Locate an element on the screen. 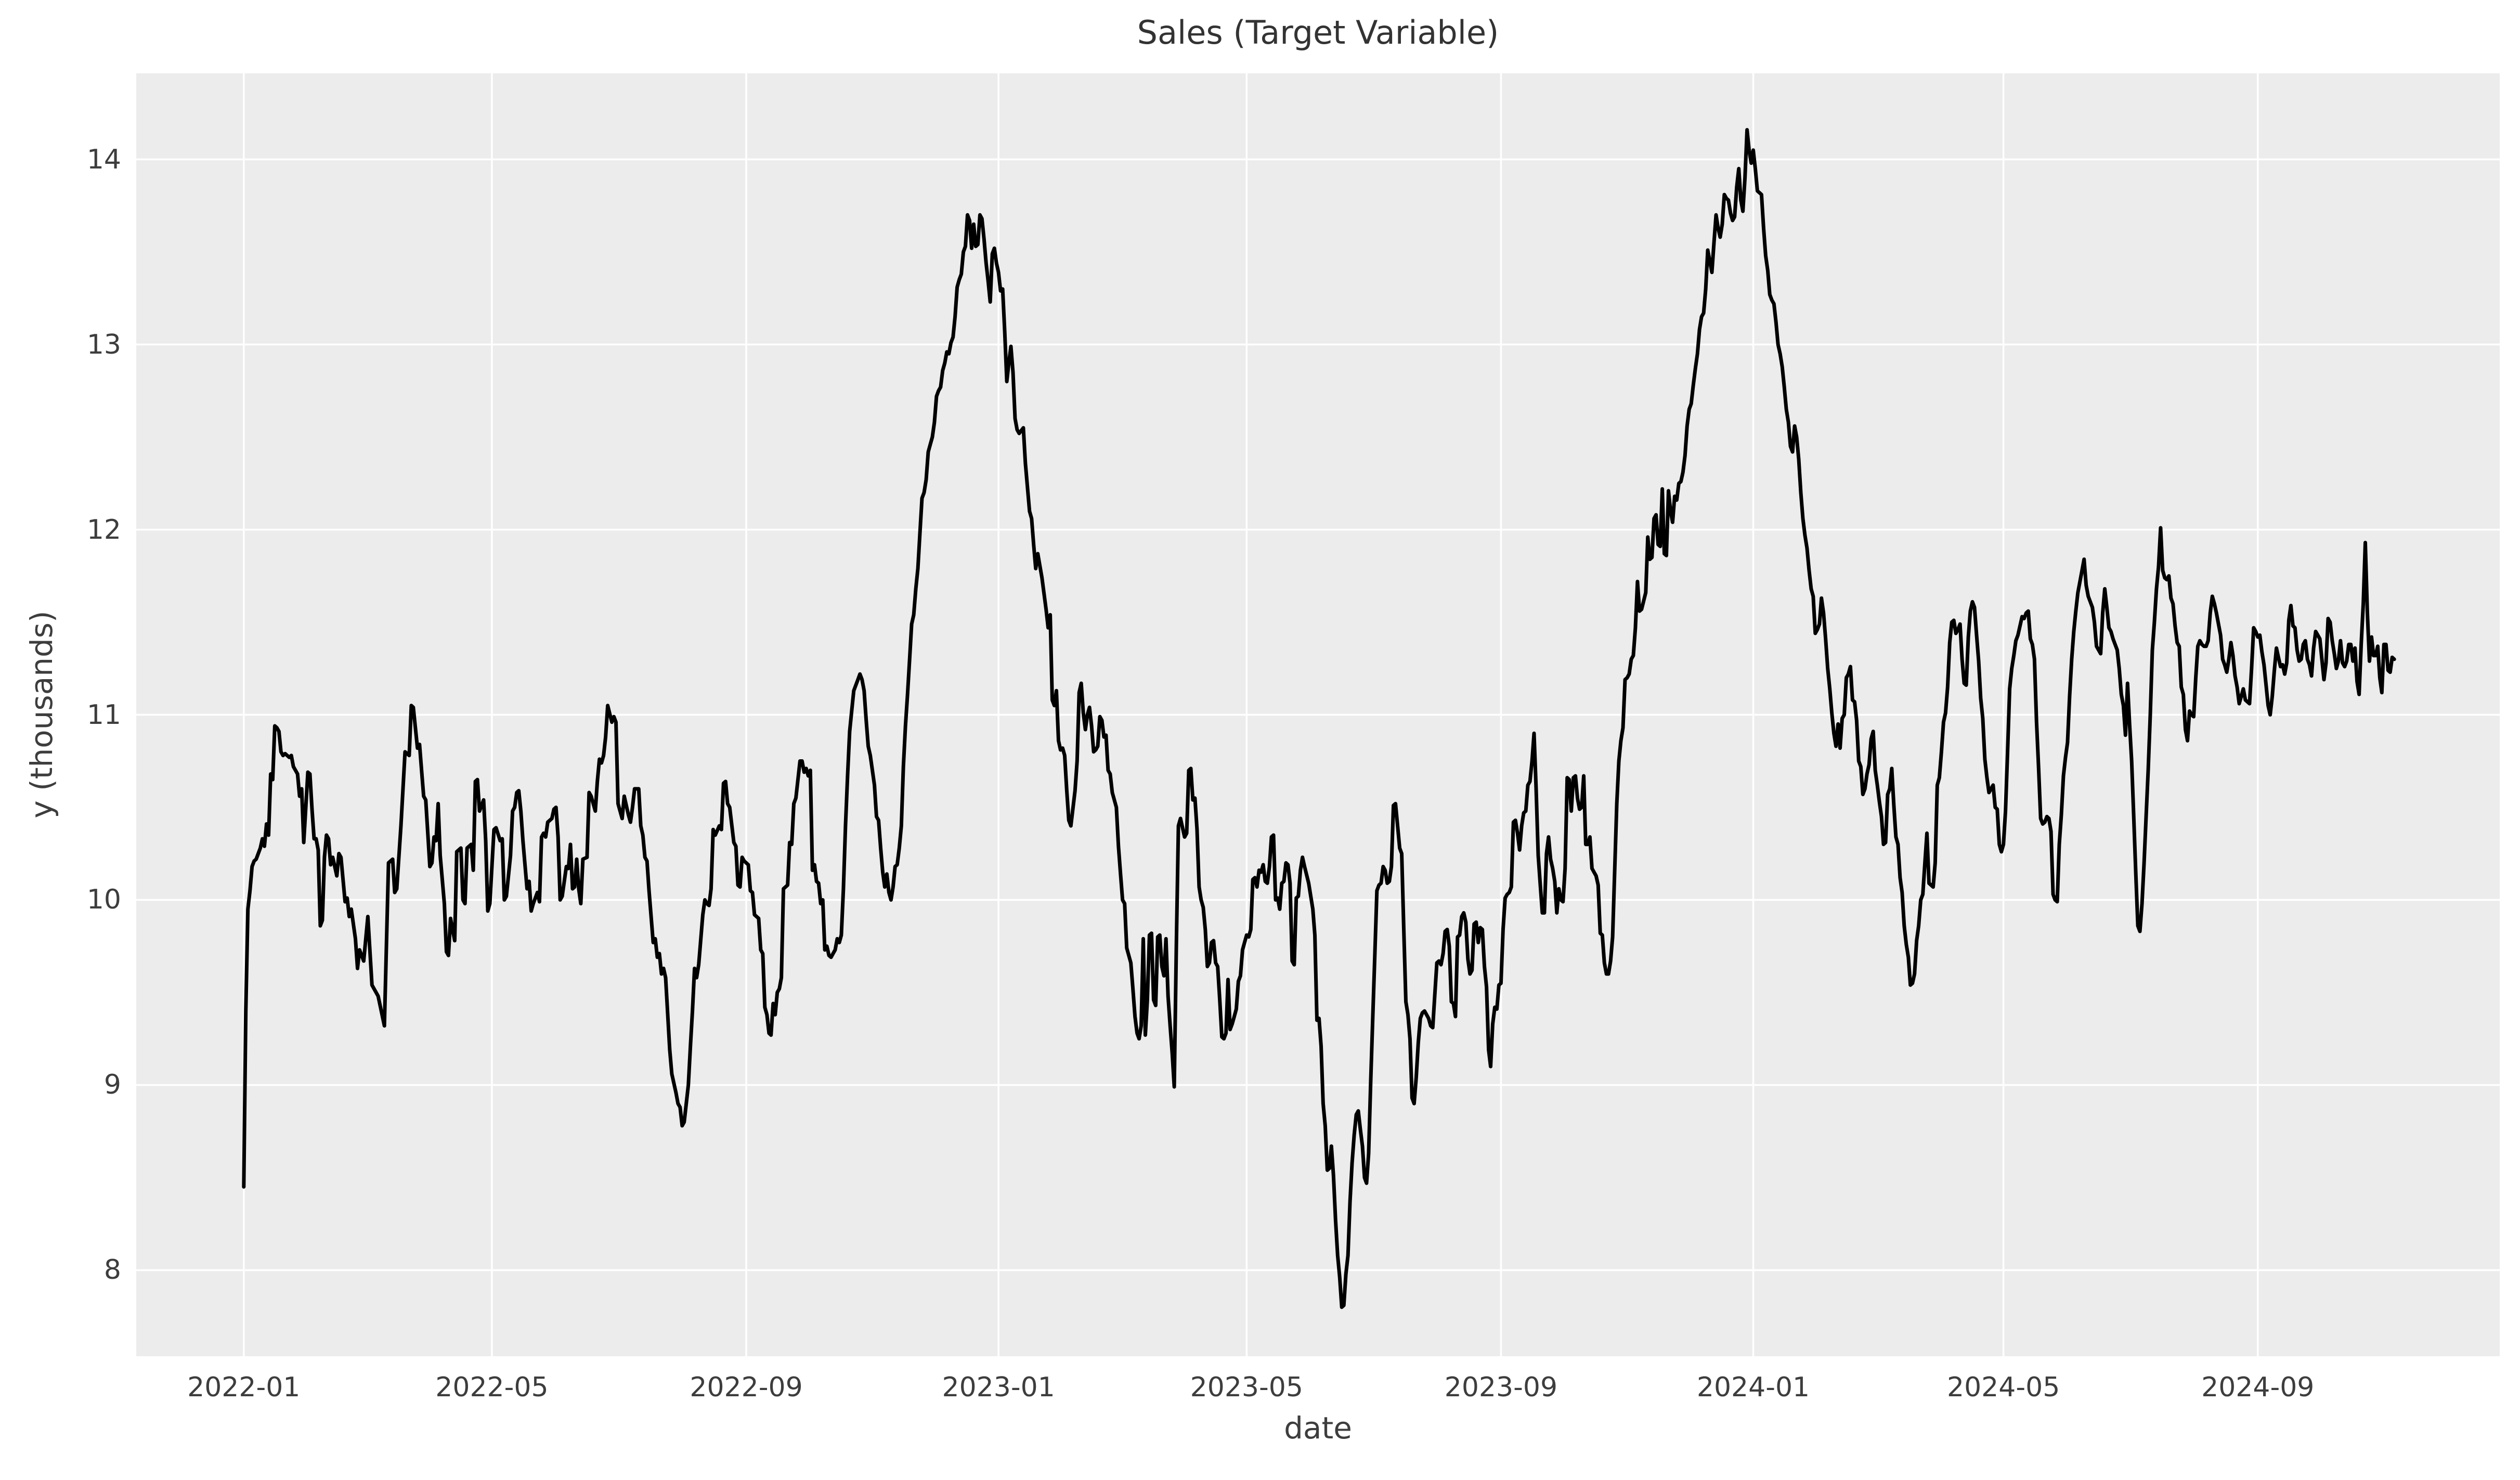 This screenshot has width=2520, height=1480. y-tick-label: 11 is located at coordinates (103, 715).